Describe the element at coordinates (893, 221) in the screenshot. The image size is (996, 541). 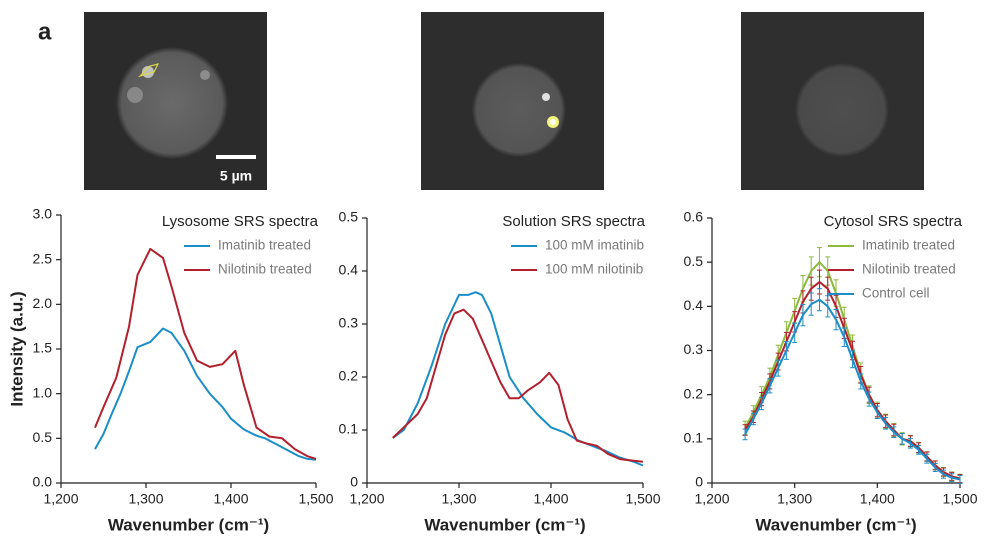
I see `chart-title: Cytosol SRS spectra` at that location.